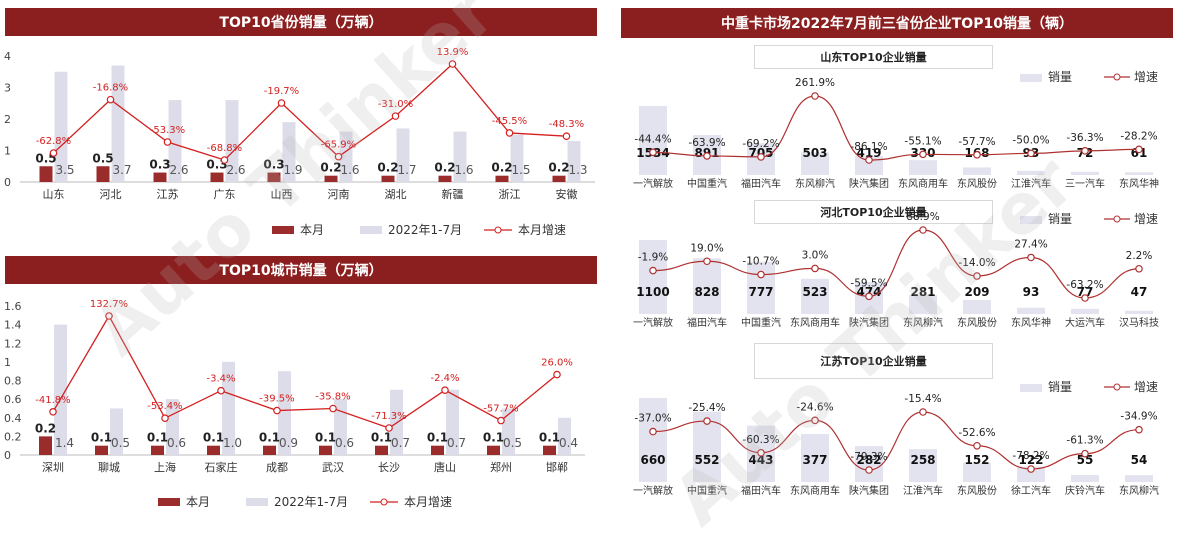 This screenshot has width=1183, height=541. What do you see at coordinates (64, 170) in the screenshot?
I see `bar-ytd-label: 3.5` at bounding box center [64, 170].